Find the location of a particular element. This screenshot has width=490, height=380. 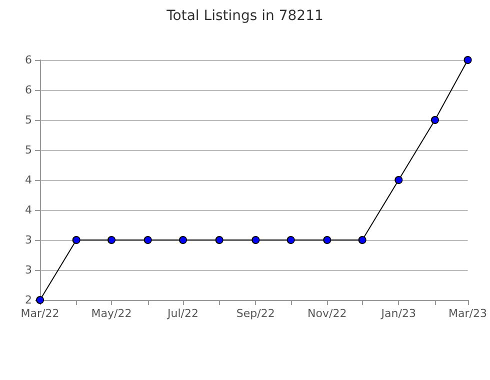

x-tick-label: Sep/22 is located at coordinates (255, 313).